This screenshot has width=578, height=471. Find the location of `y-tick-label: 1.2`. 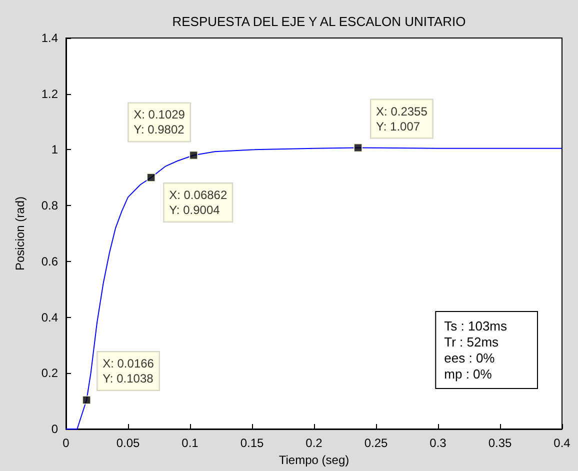

y-tick-label: 1.2 is located at coordinates (49, 93).